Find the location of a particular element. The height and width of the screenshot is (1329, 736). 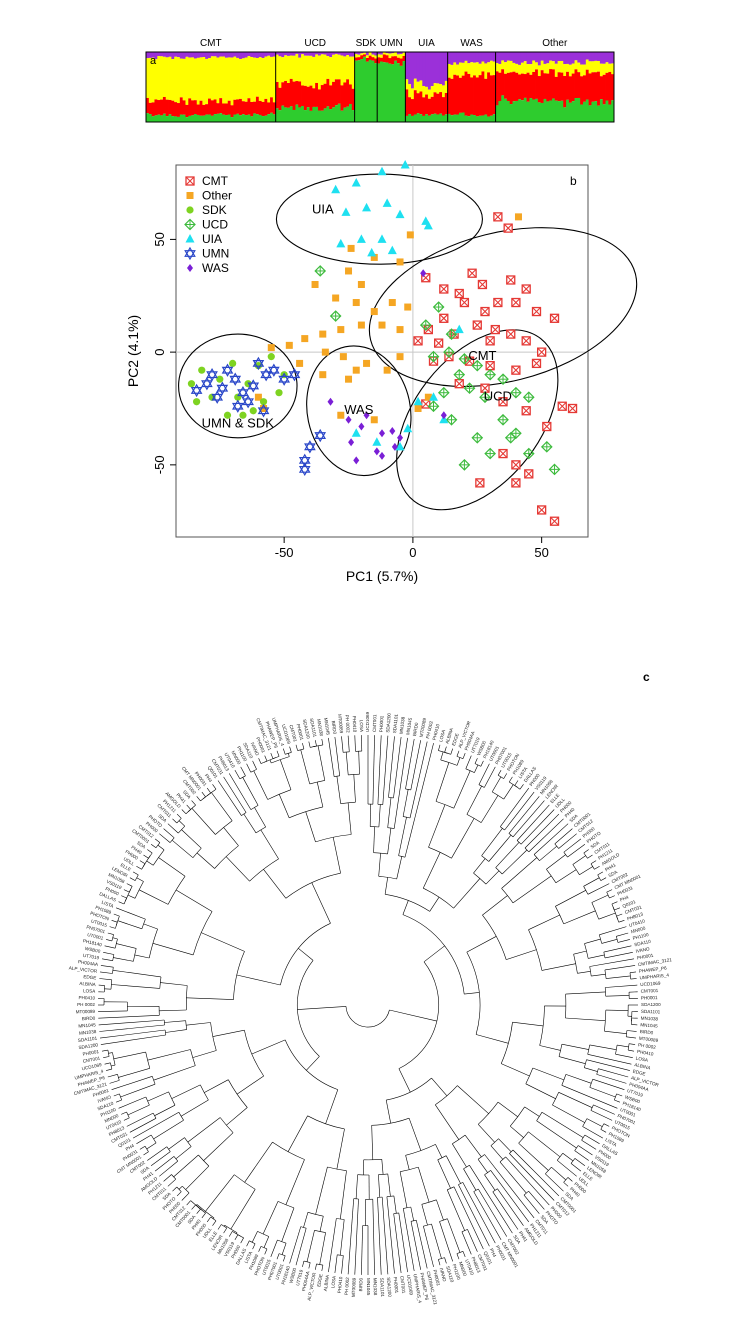

dendrogram-leaf-label: PH 0002 is located at coordinates (347, 1286).